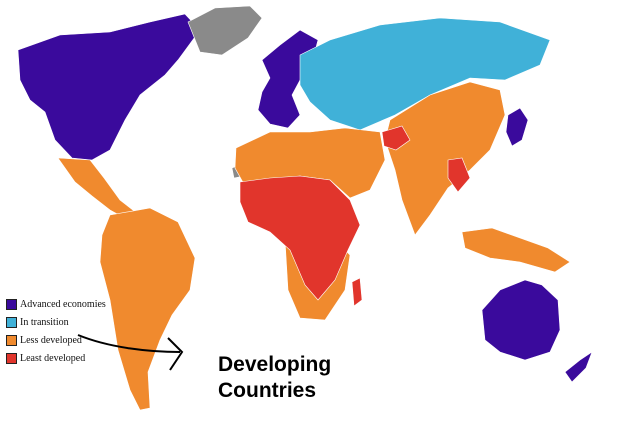 Image resolution: width=640 pixels, height=422 pixels. What do you see at coordinates (109, 87) in the screenshot?
I see `region-north-america` at bounding box center [109, 87].